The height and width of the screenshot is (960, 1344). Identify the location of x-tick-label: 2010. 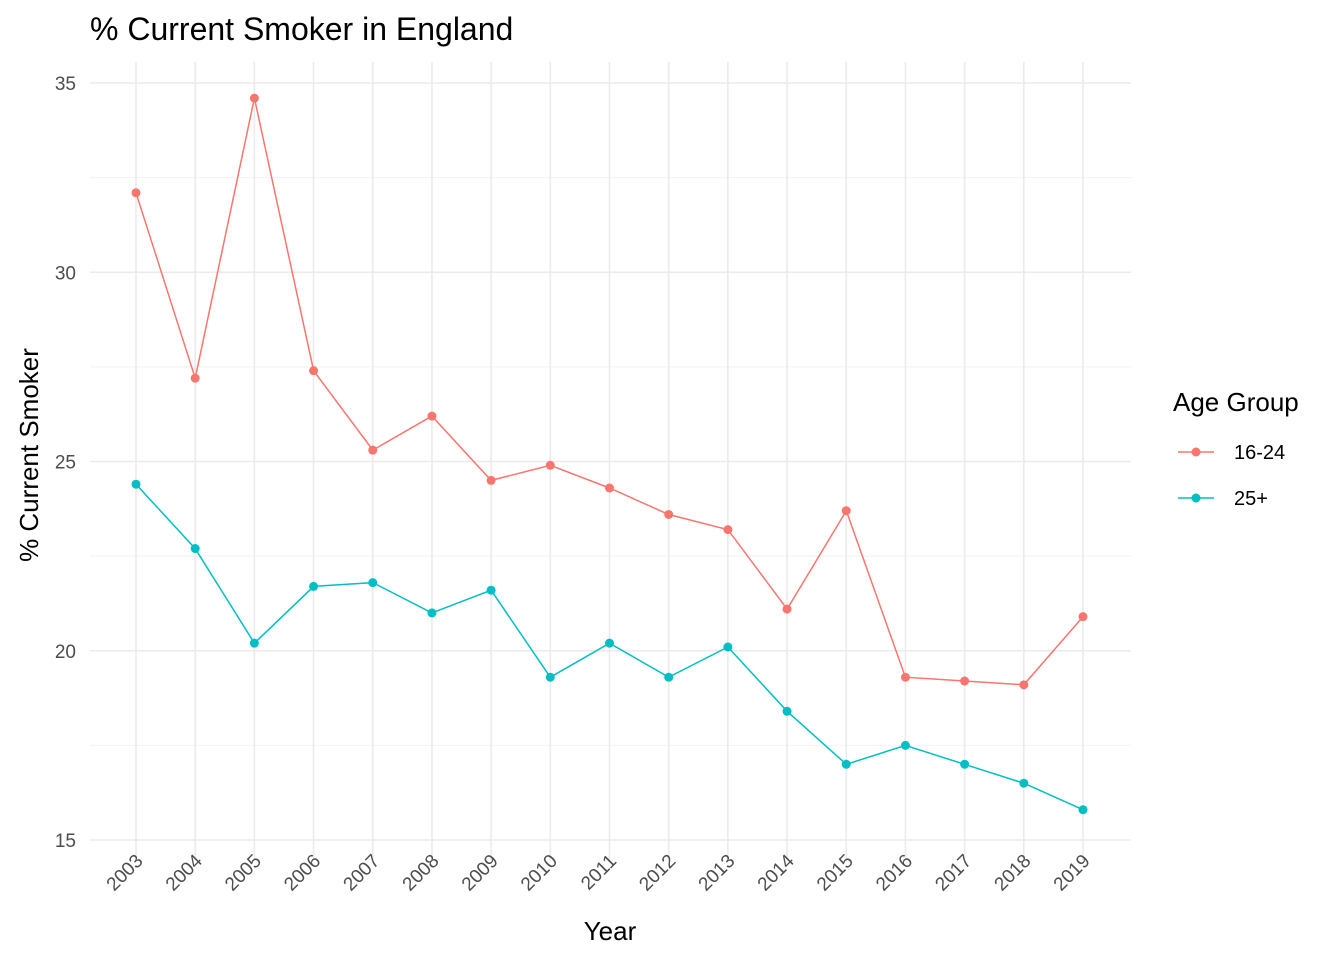
(539, 873).